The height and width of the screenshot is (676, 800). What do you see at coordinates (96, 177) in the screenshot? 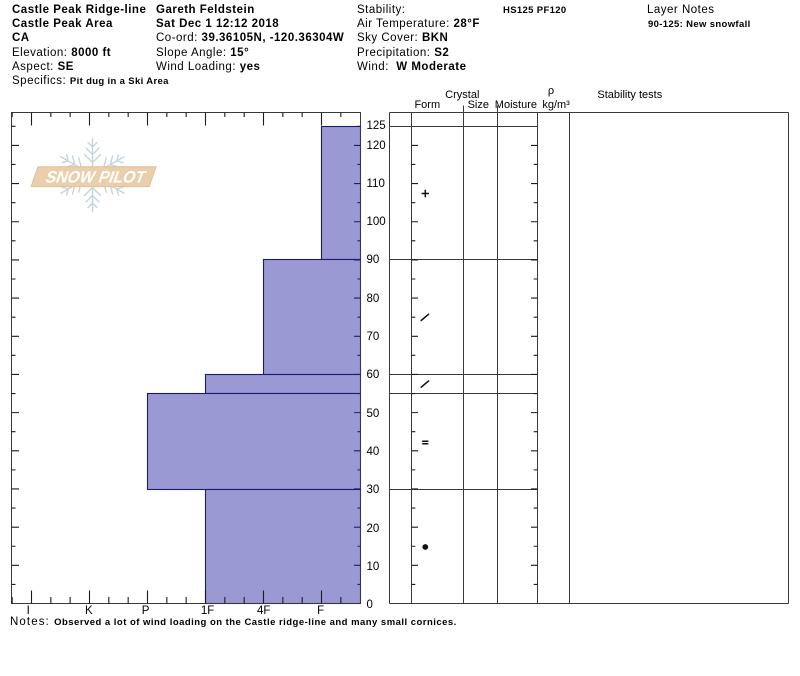
I see `svg-text: SNOW PILOT` at bounding box center [96, 177].